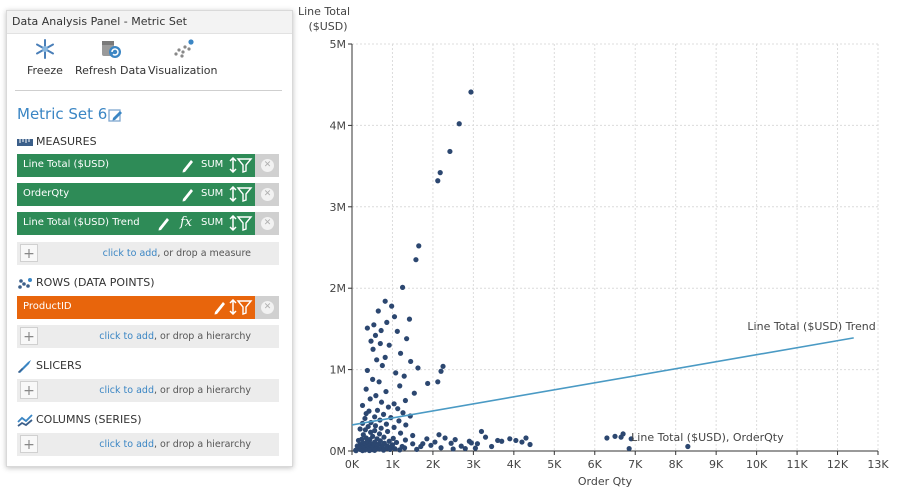  What do you see at coordinates (110, 57) in the screenshot?
I see `refresh-data-button: Refresh Data` at bounding box center [110, 57].